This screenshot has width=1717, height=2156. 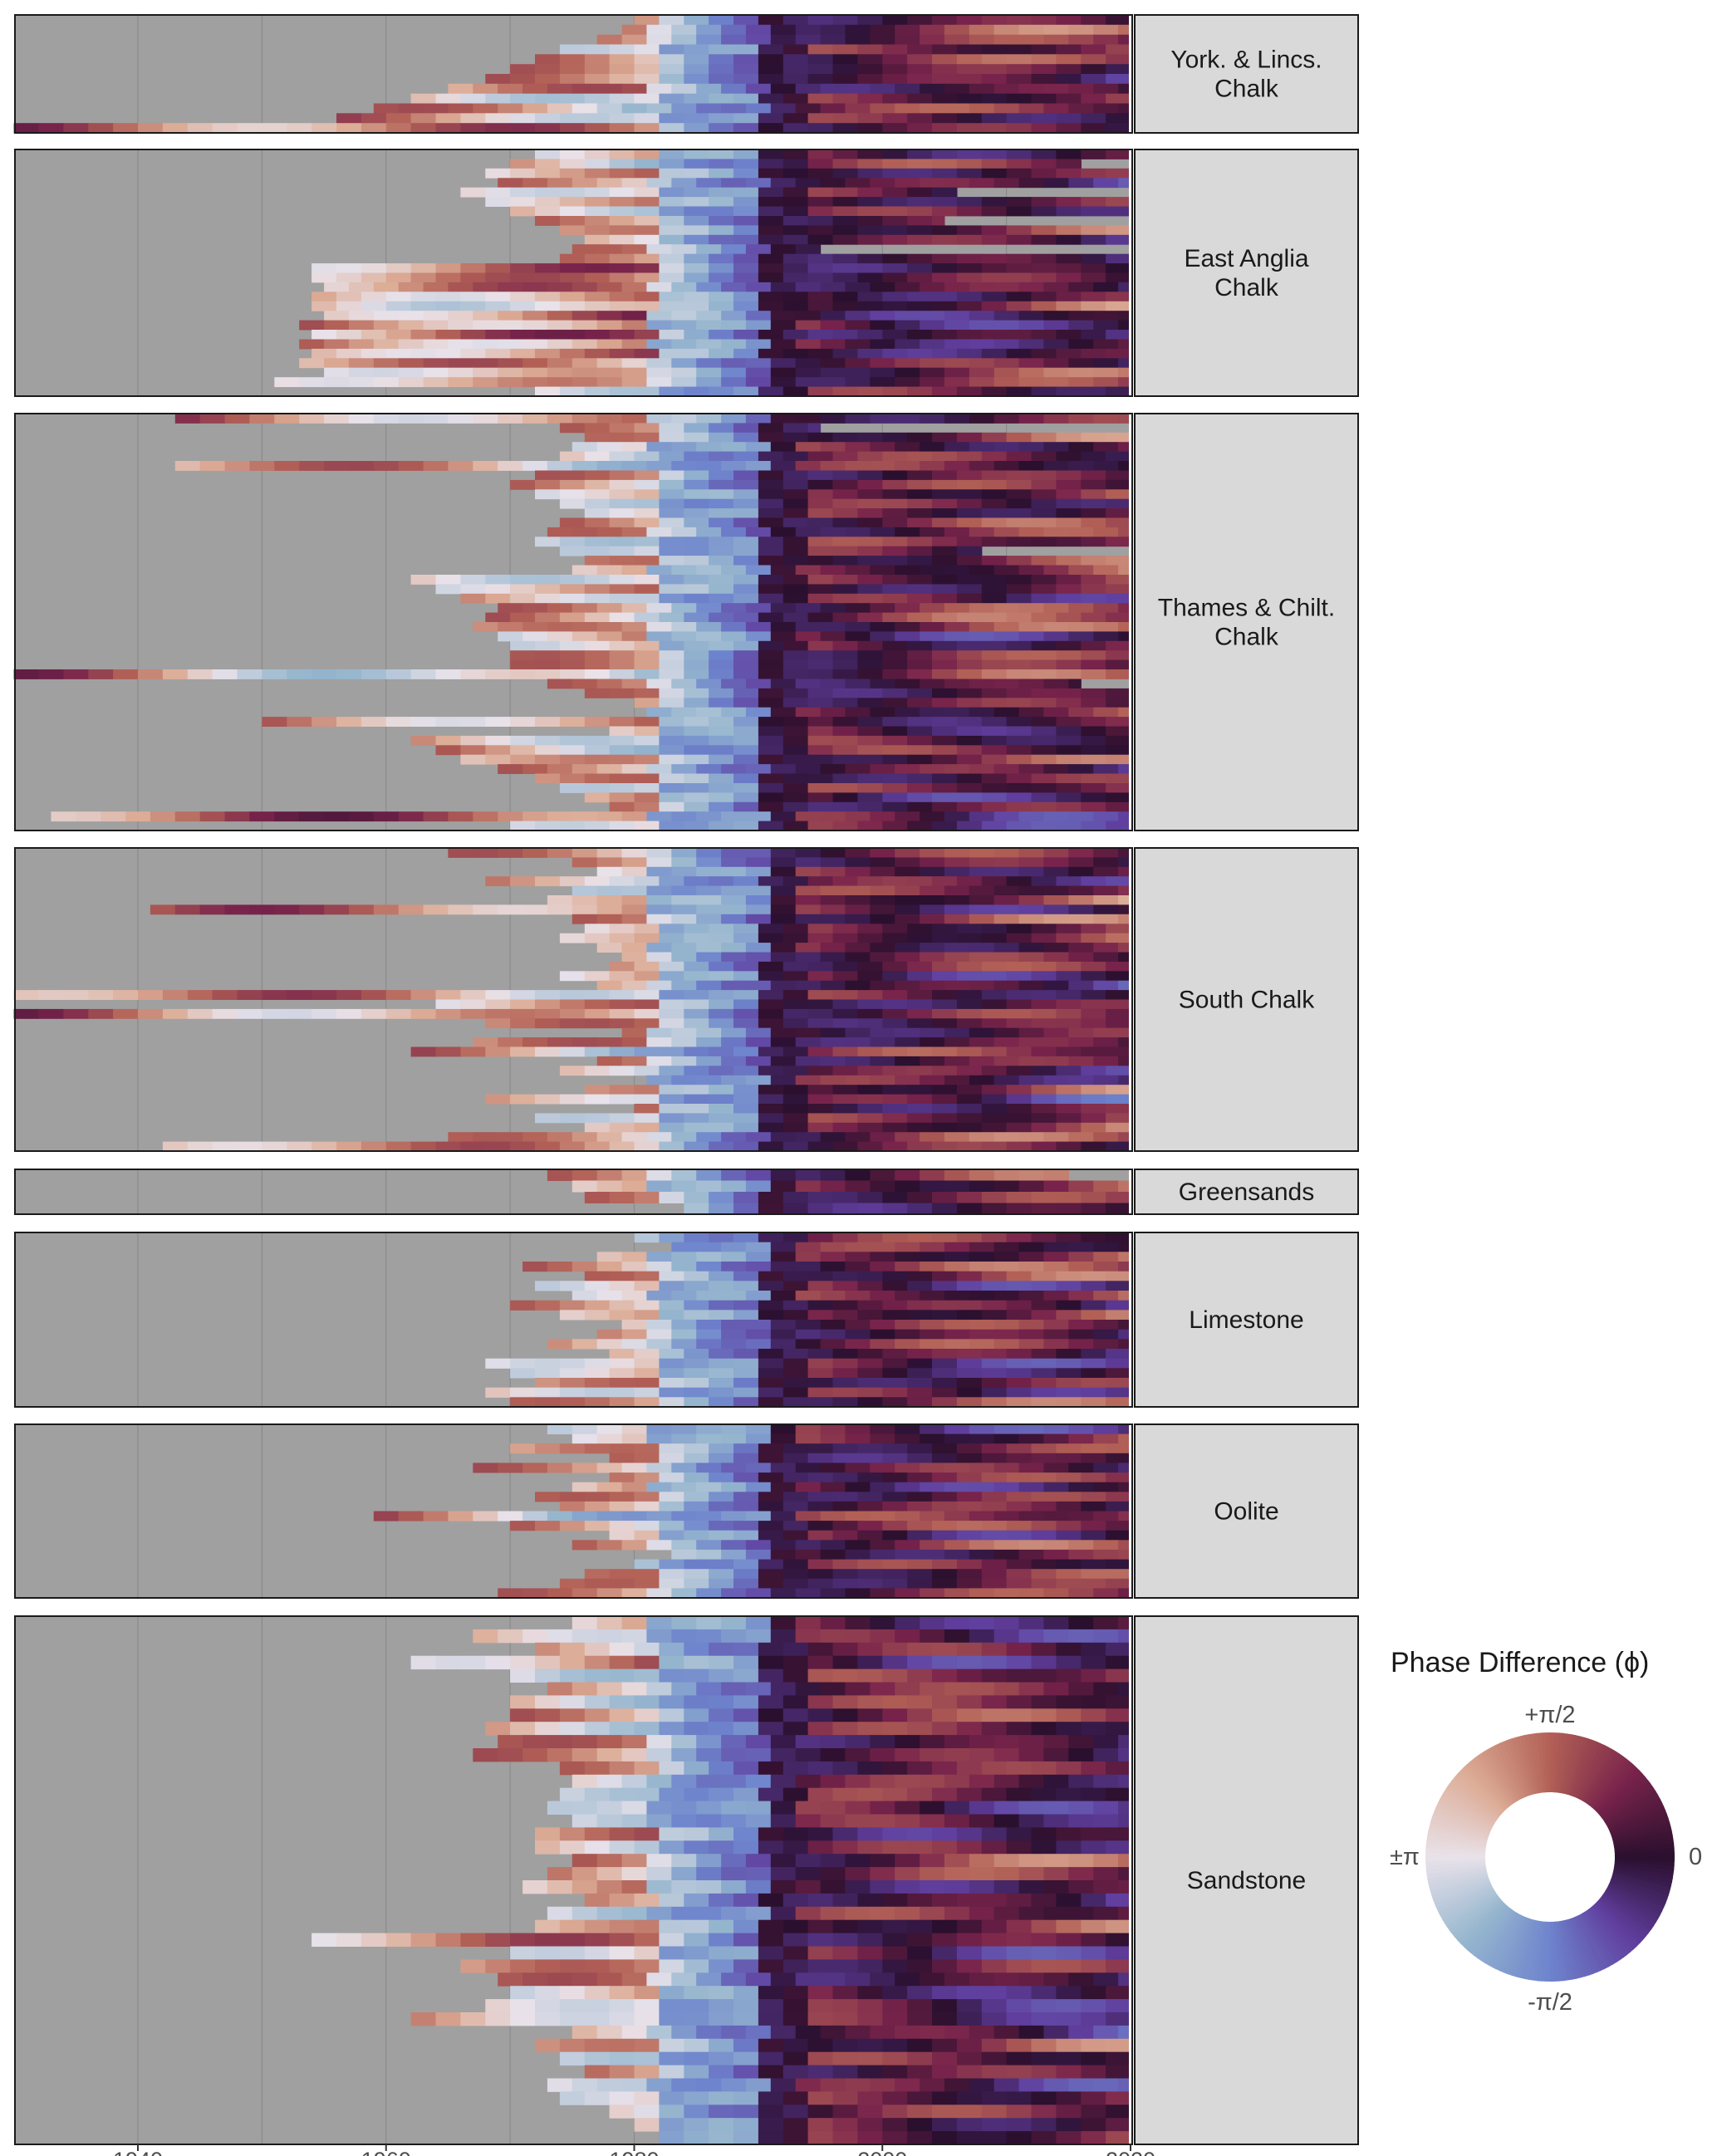 What do you see at coordinates (839, 1192) in the screenshot?
I see `heat-rows` at bounding box center [839, 1192].